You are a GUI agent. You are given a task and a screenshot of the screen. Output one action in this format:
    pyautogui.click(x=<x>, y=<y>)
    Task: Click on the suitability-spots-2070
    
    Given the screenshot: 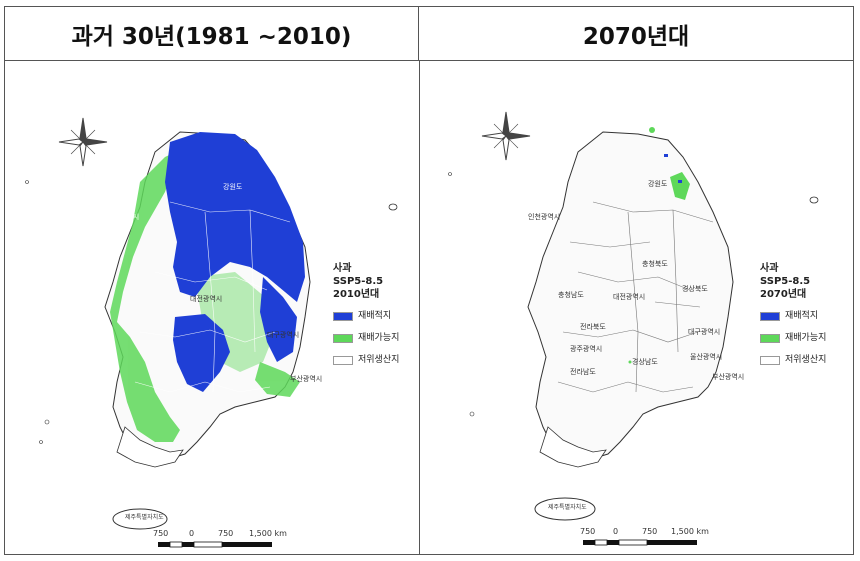 What is the action you would take?
    pyautogui.click(x=659, y=245)
    